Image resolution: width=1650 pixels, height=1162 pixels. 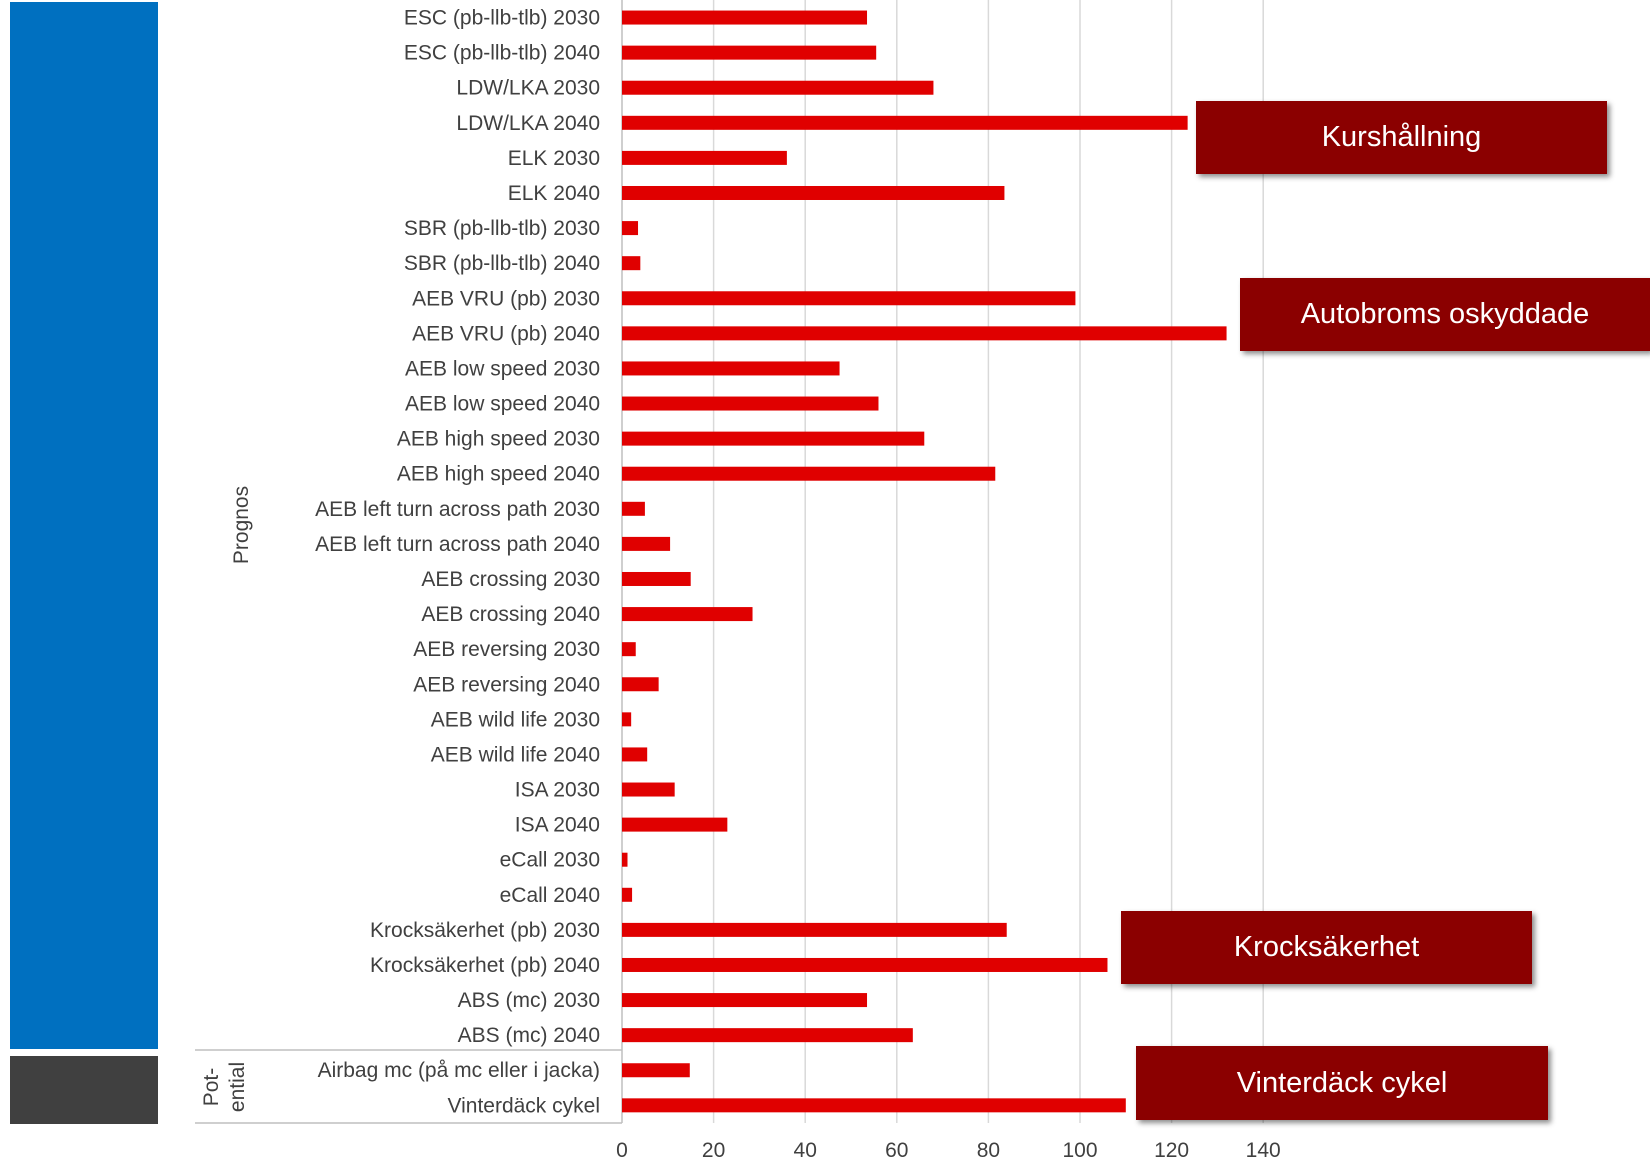 What do you see at coordinates (457, 544) in the screenshot?
I see `category-label: AEB left turn across path 2040` at bounding box center [457, 544].